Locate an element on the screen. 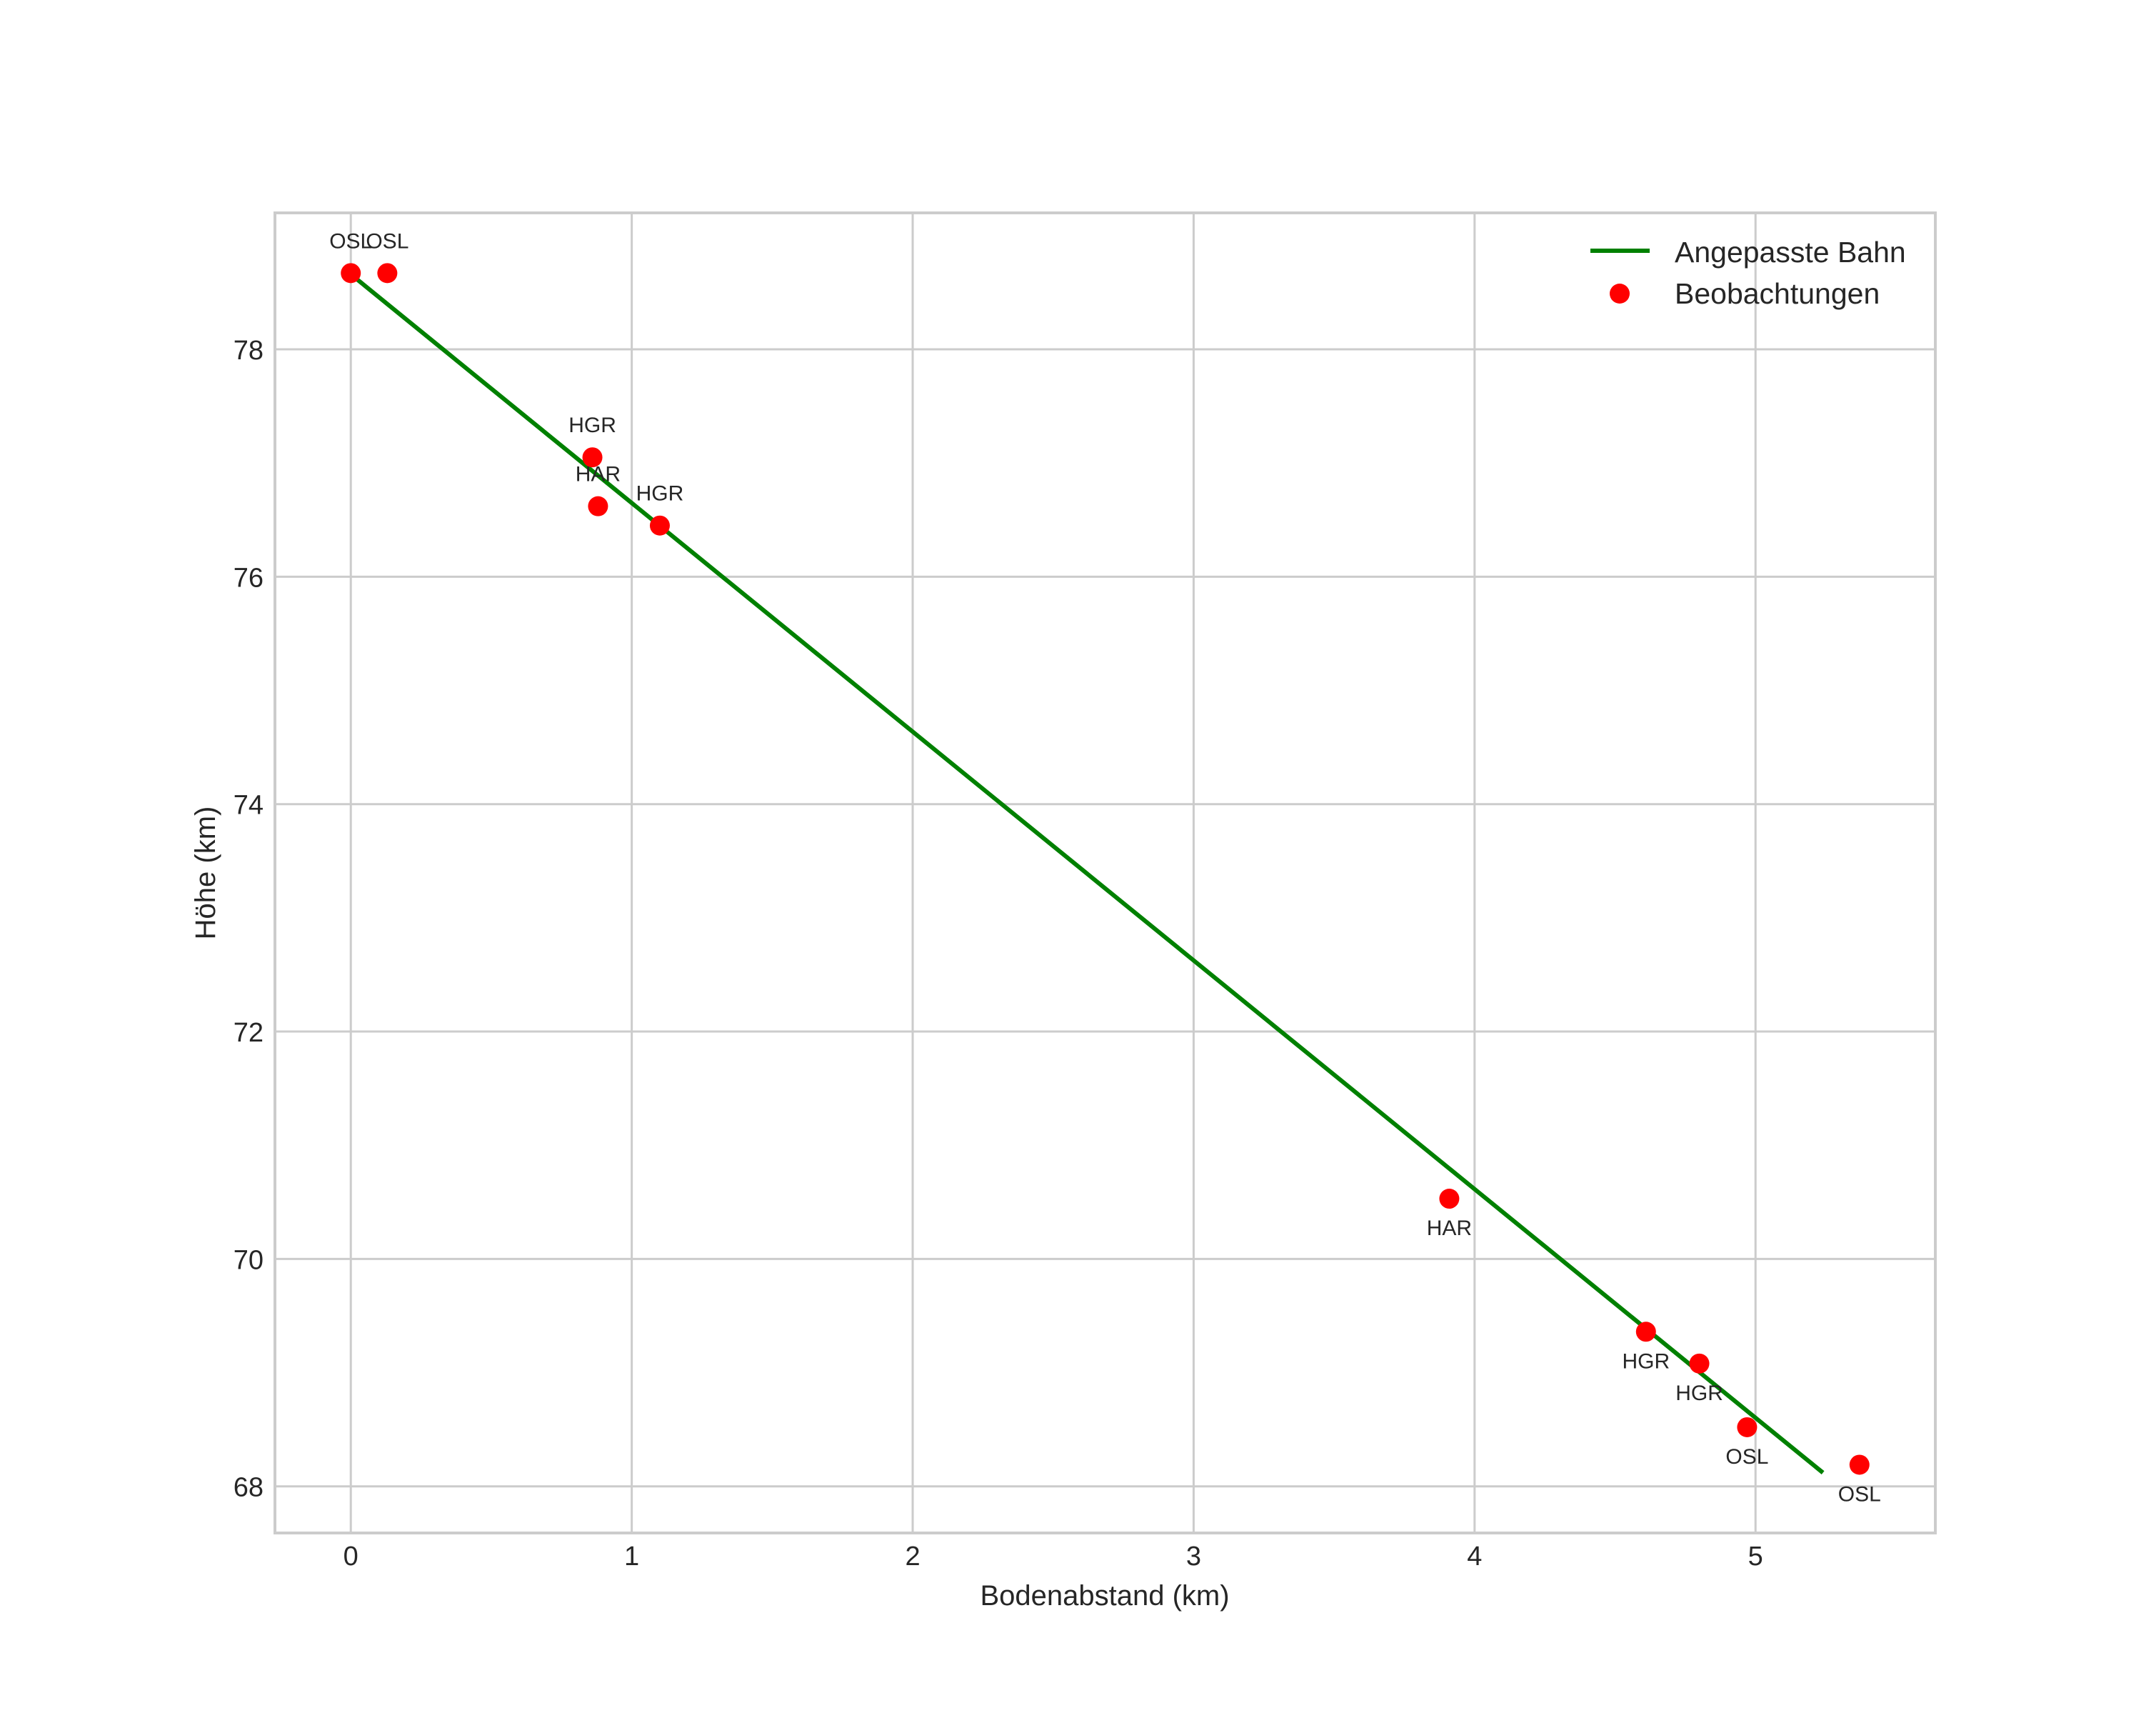 This screenshot has width=2156, height=1728. x-tick-labels: 0 1 2 3 4 5 is located at coordinates (1054, 1557).